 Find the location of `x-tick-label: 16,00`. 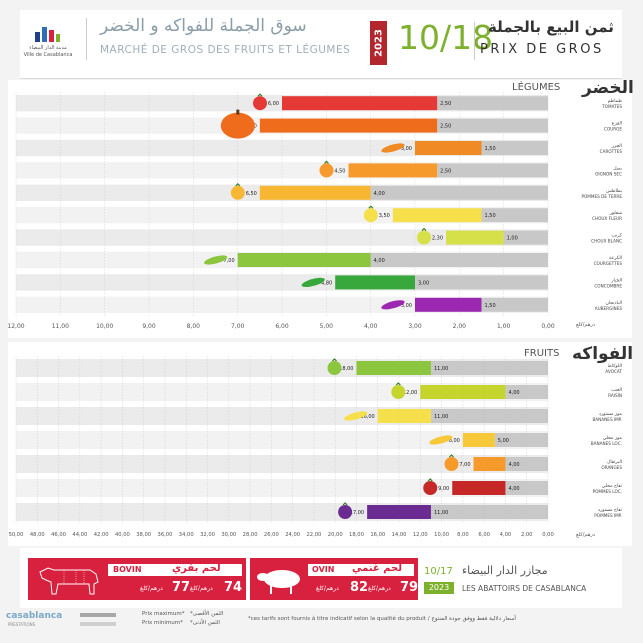

x-tick-label: 16,00 is located at coordinates (377, 535).